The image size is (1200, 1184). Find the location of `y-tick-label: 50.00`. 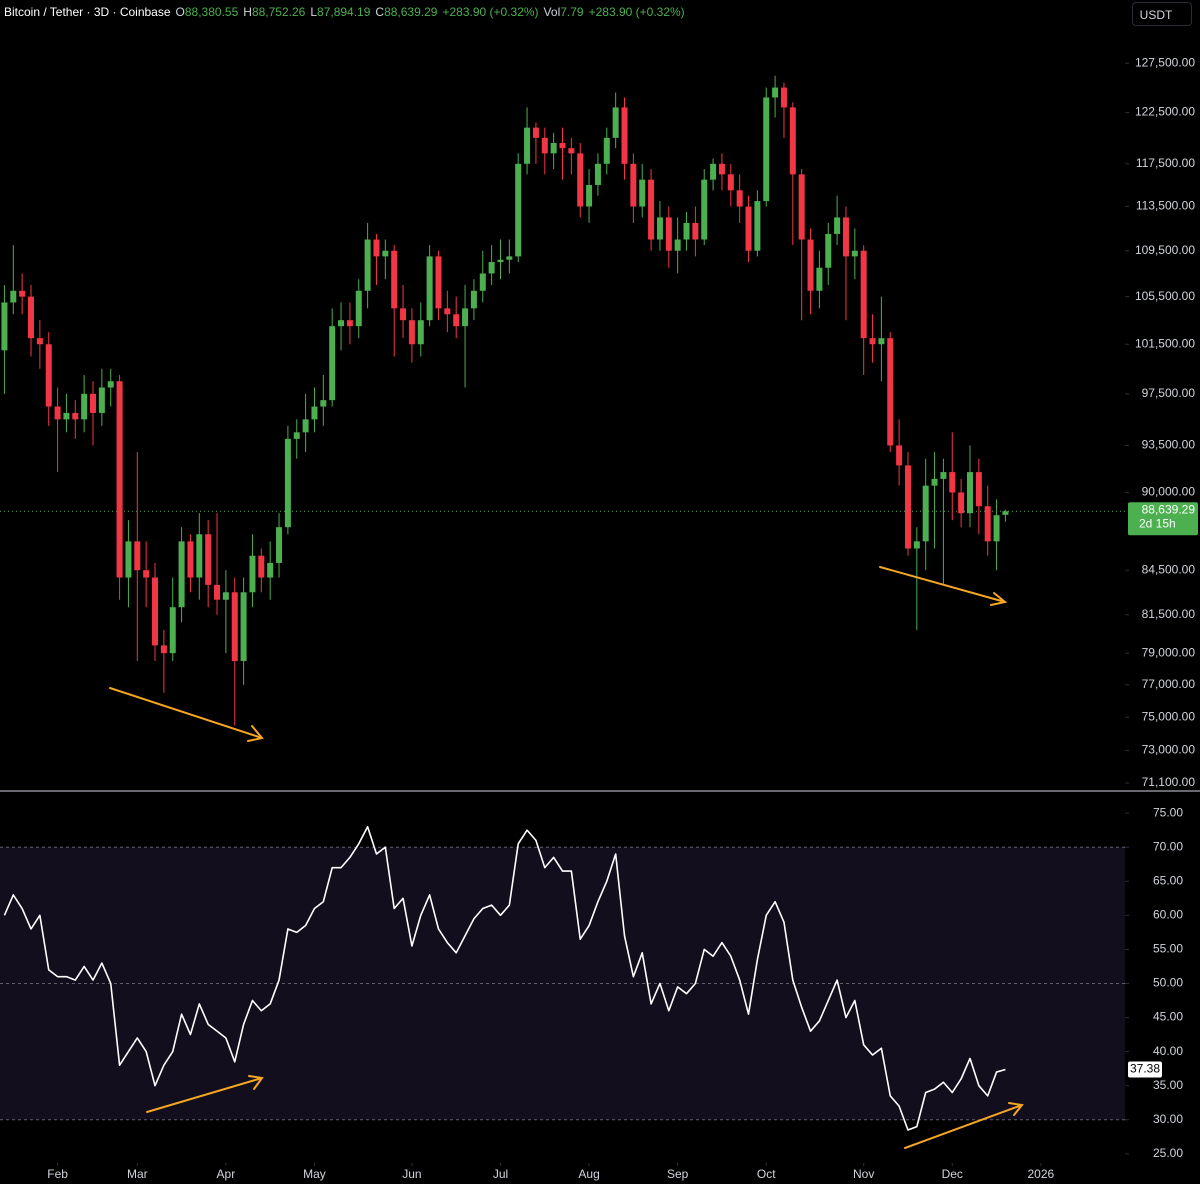

y-tick-label: 50.00 is located at coordinates (1168, 983).